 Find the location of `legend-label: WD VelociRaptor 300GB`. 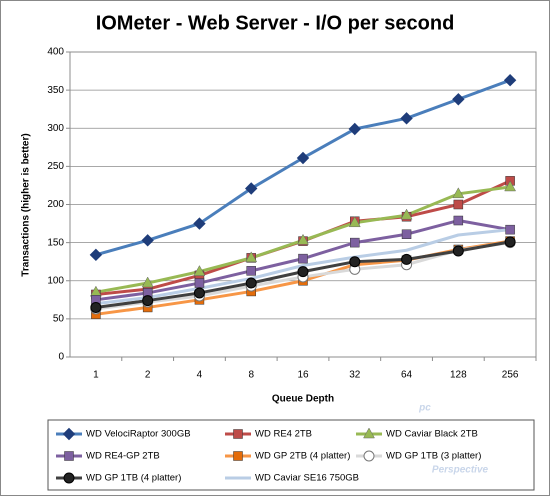

legend-label: WD VelociRaptor 300GB is located at coordinates (138, 434).